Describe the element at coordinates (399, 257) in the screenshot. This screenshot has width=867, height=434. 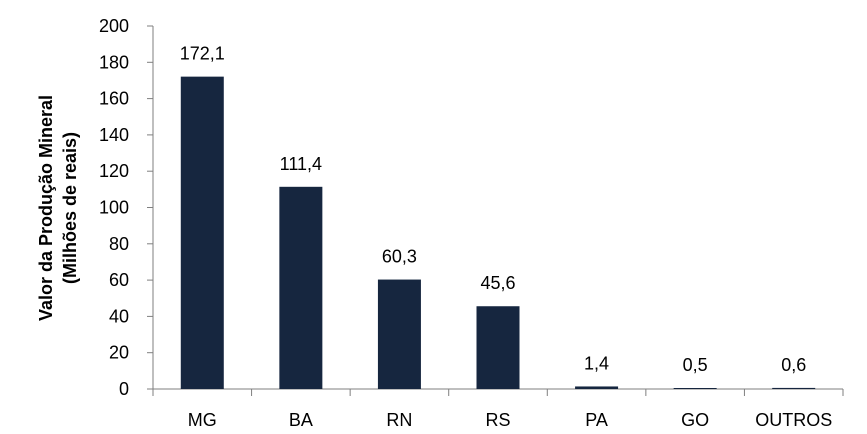
I see `data-label-rn: 60,3` at that location.